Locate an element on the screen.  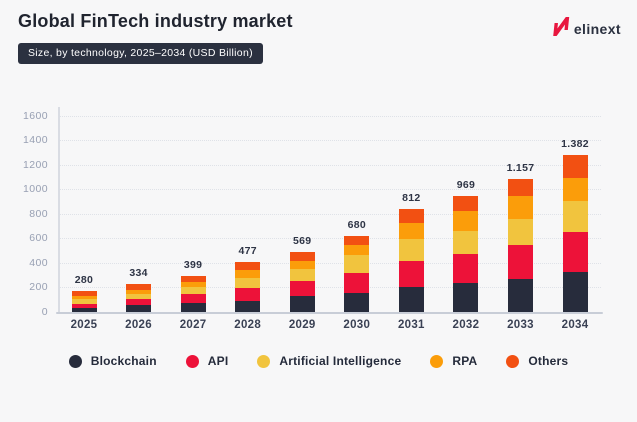
bar-total-label-2026: 334 is located at coordinates (138, 273).